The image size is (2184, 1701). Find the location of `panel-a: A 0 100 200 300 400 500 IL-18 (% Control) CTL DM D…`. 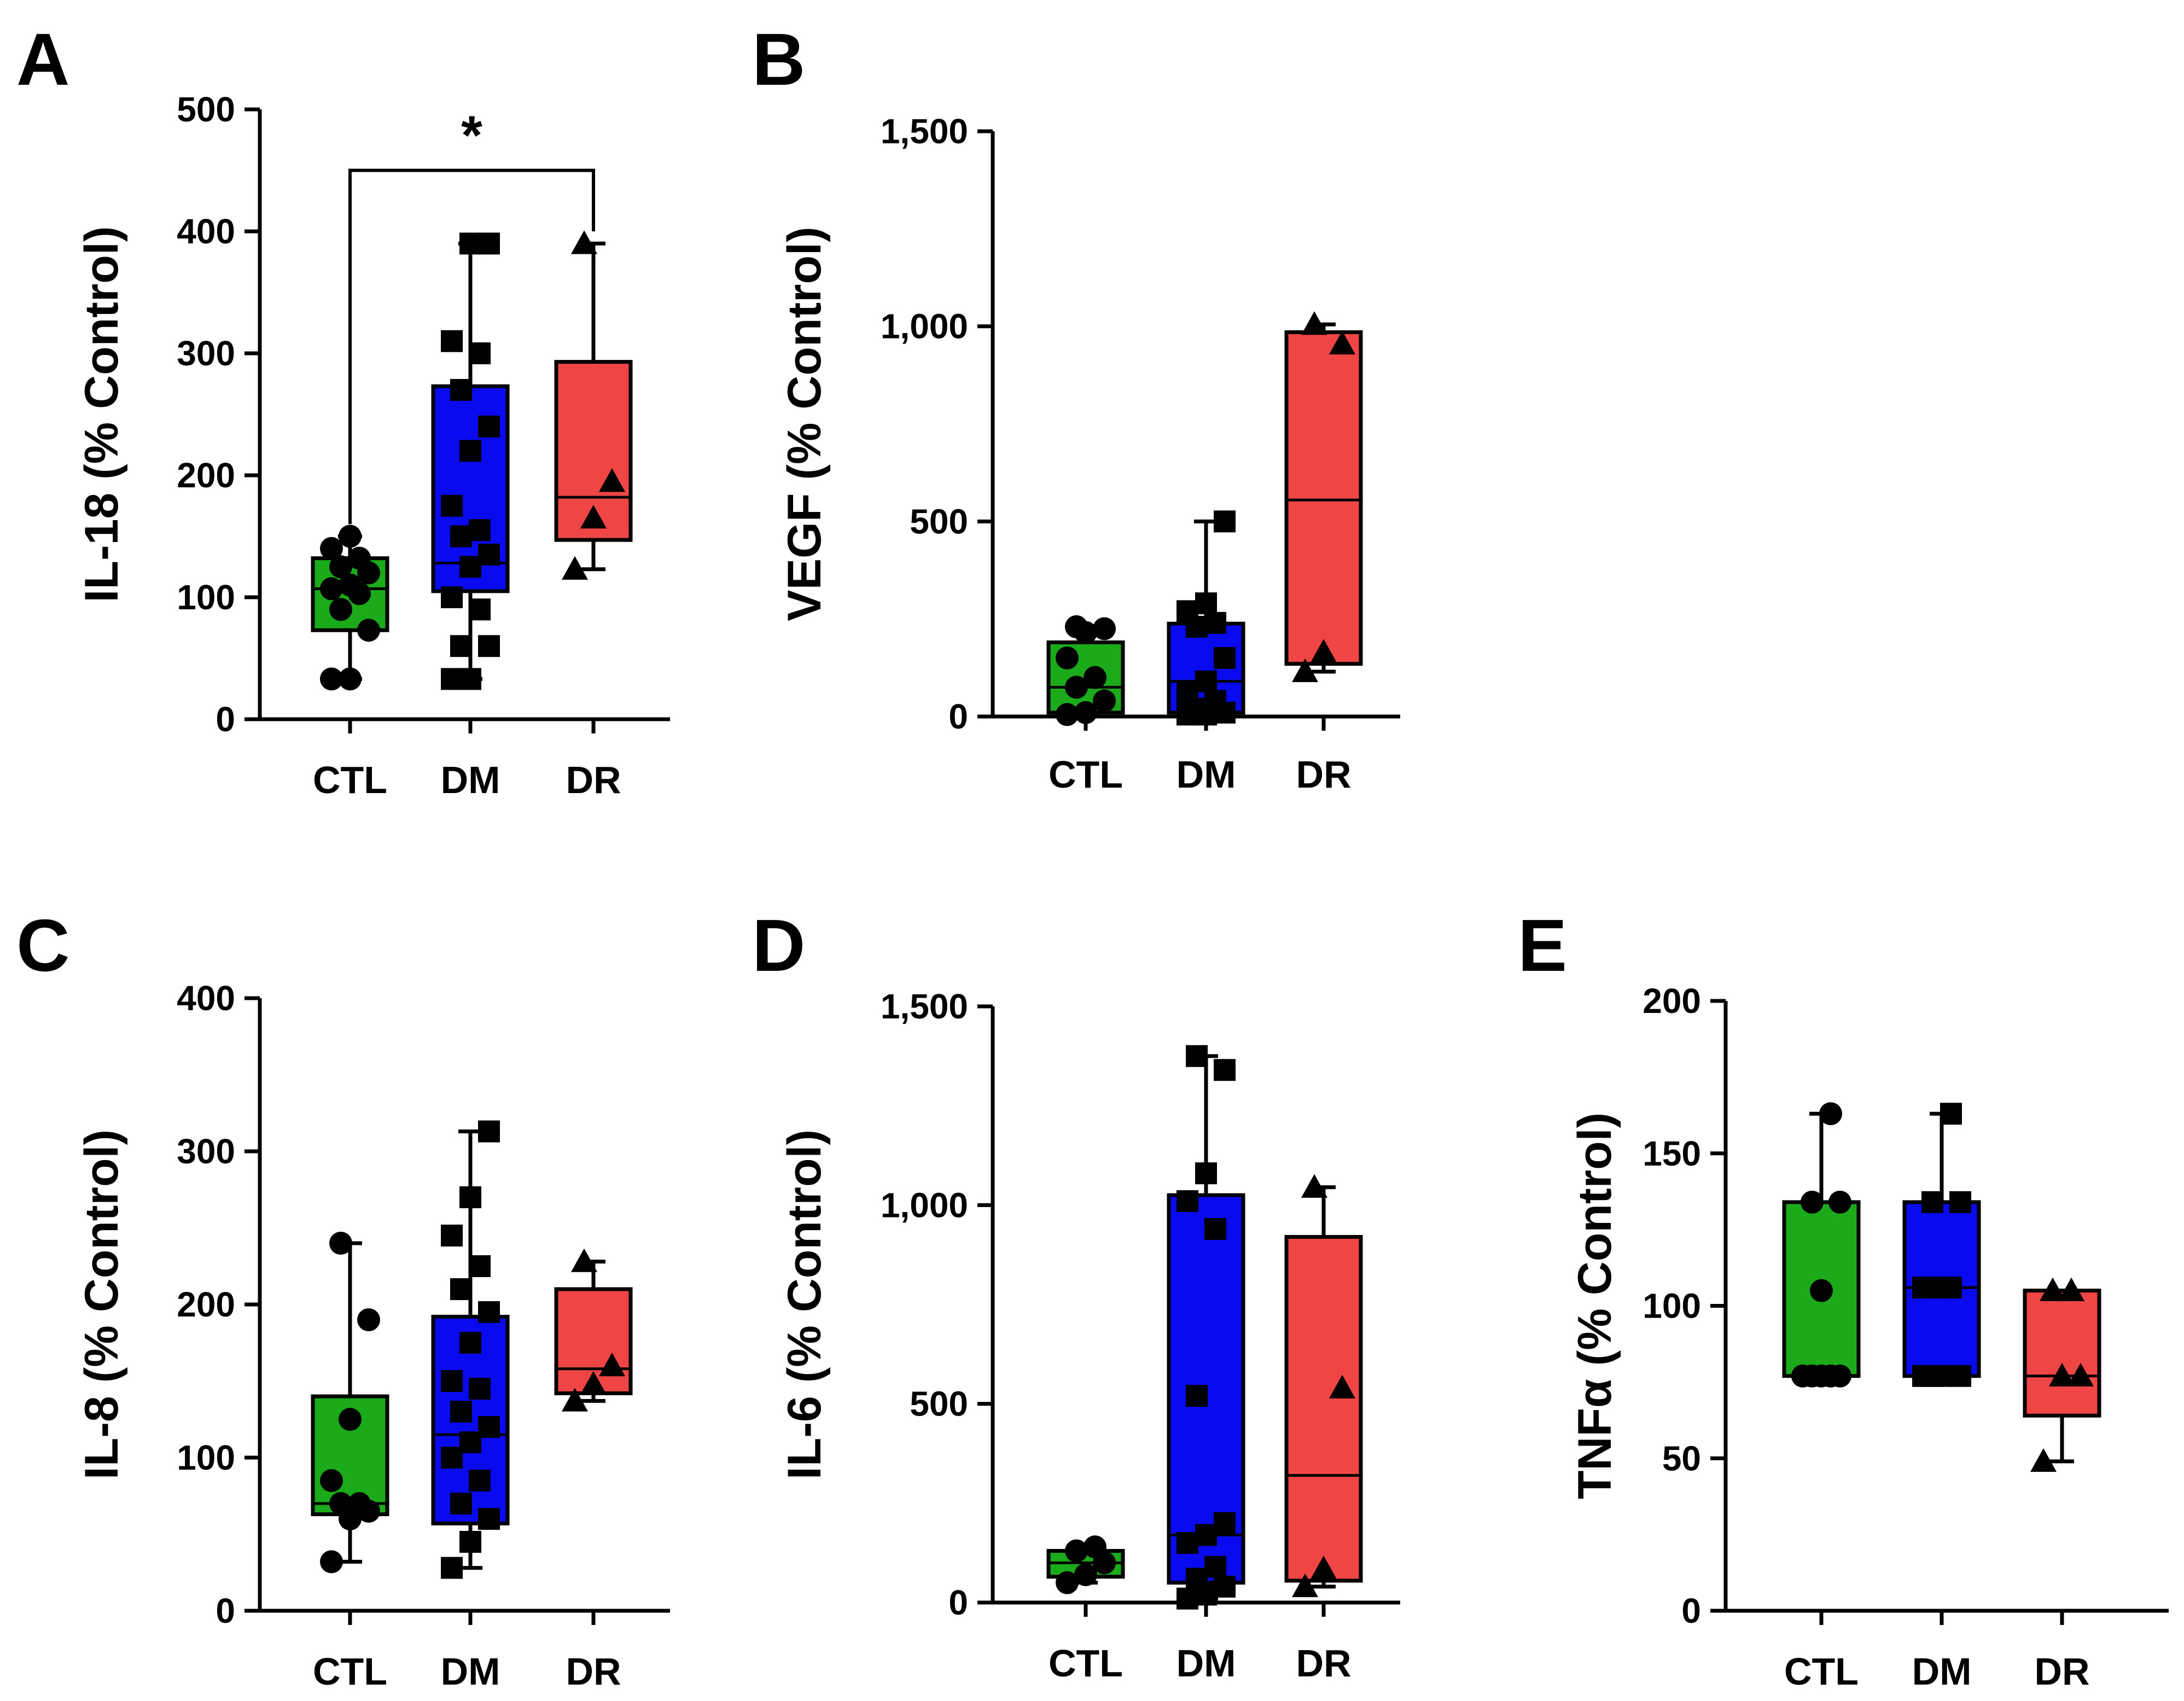

panel-a: A 0 100 200 300 400 500 IL-18 (% Control) CTL DM D… is located at coordinates (343, 409).